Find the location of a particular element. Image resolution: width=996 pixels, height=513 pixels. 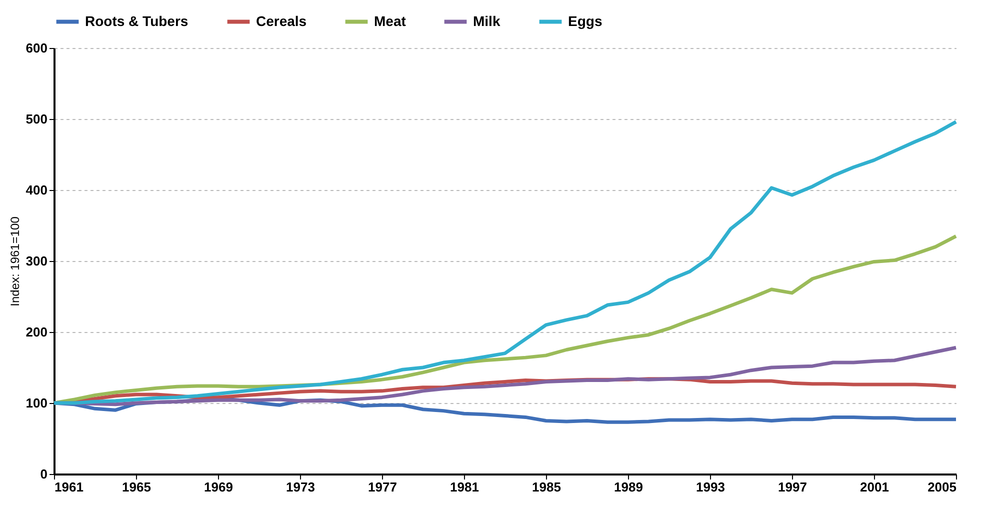

y-tick-label: 600 is located at coordinates (37, 48).